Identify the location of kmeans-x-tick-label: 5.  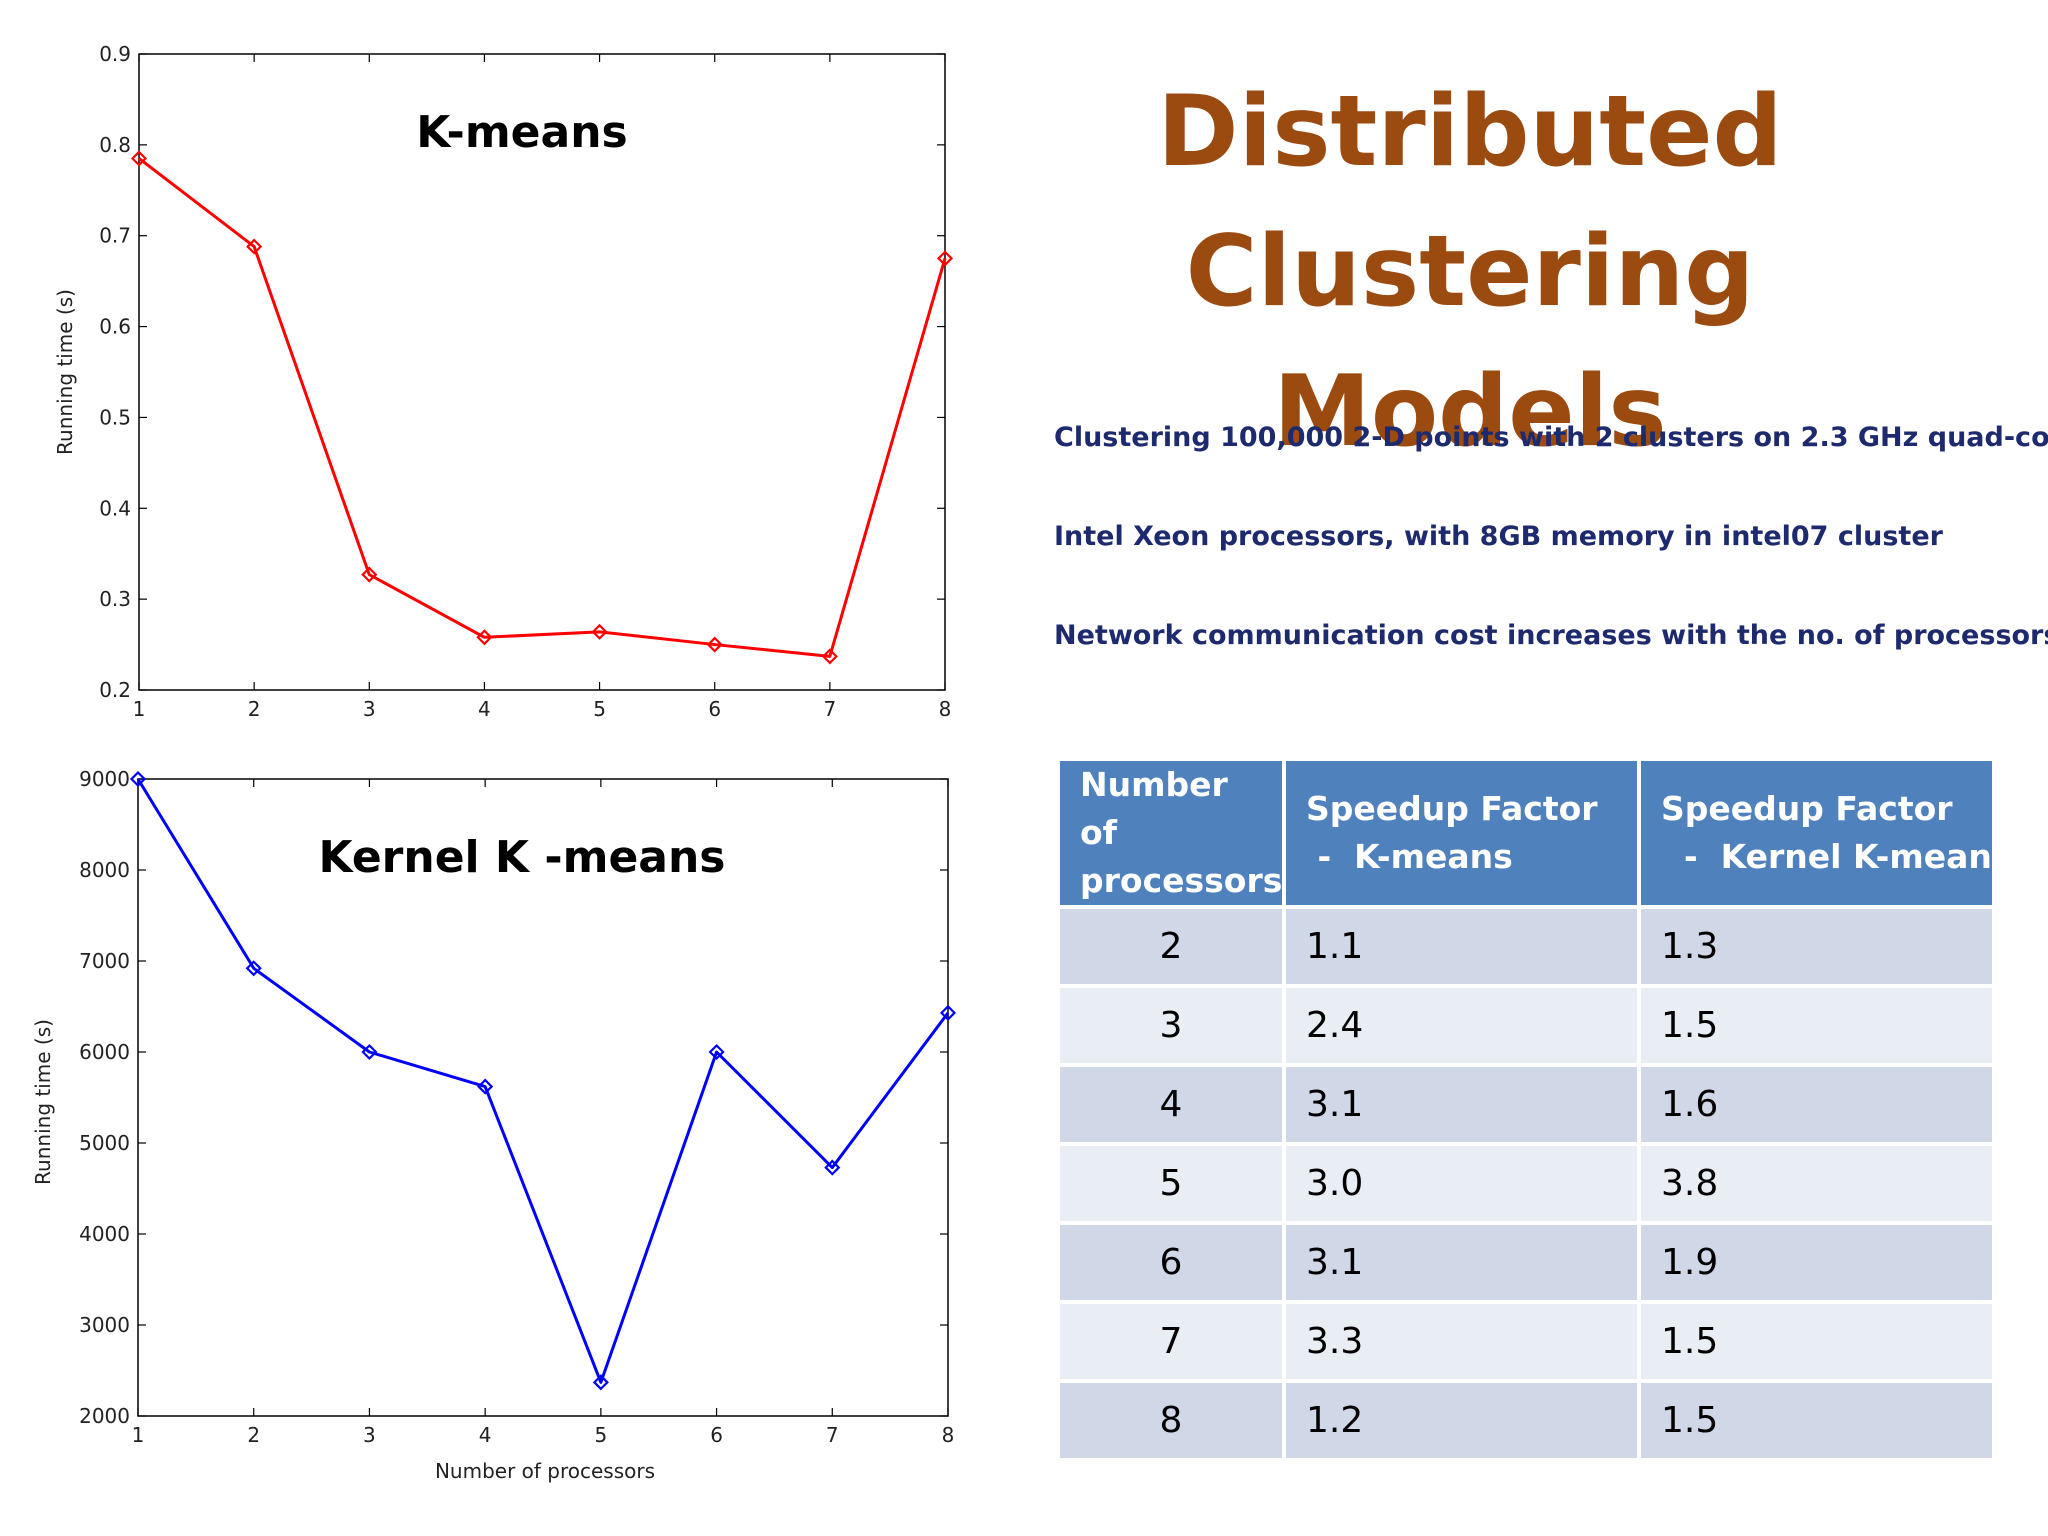
(599, 709).